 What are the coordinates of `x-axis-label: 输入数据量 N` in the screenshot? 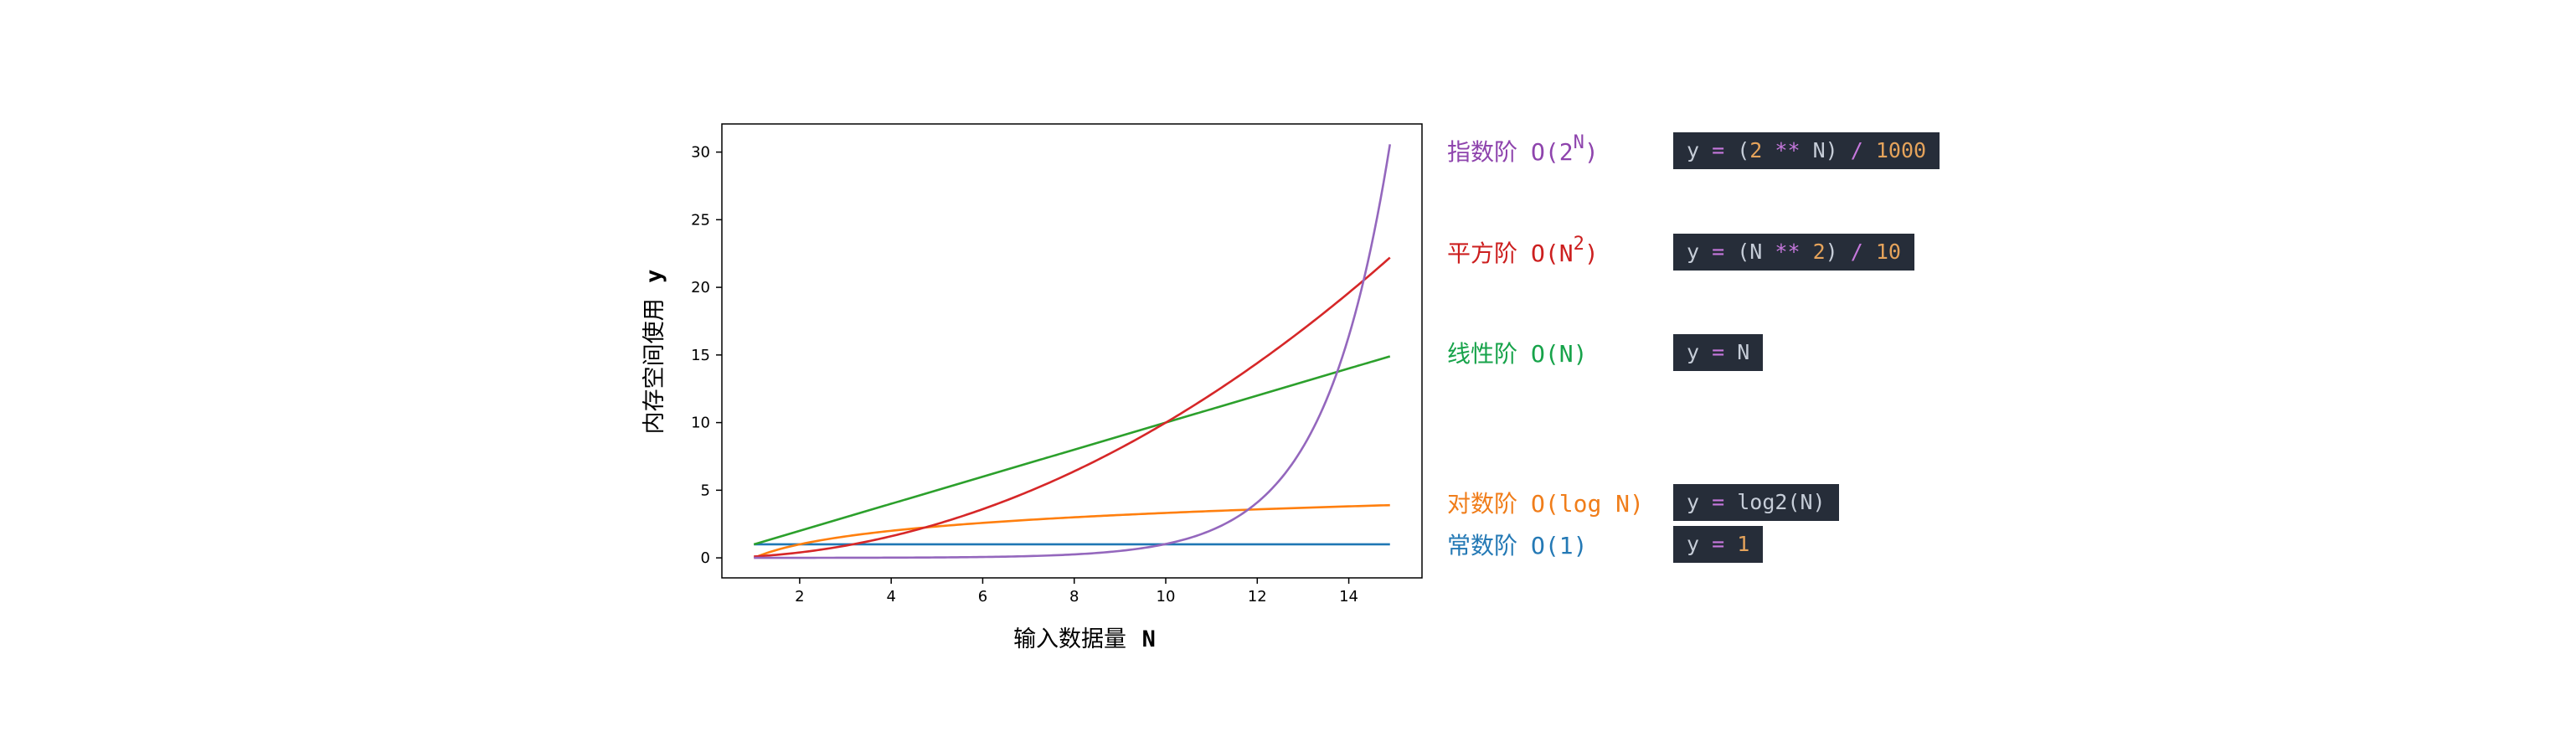 It's located at (1084, 639).